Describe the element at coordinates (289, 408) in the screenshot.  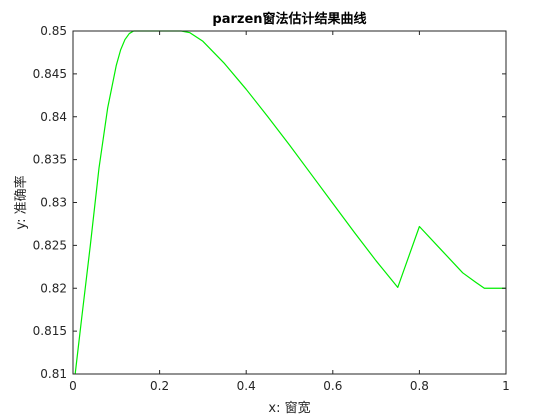
I see `x-axis-label: x: 窗宽` at that location.